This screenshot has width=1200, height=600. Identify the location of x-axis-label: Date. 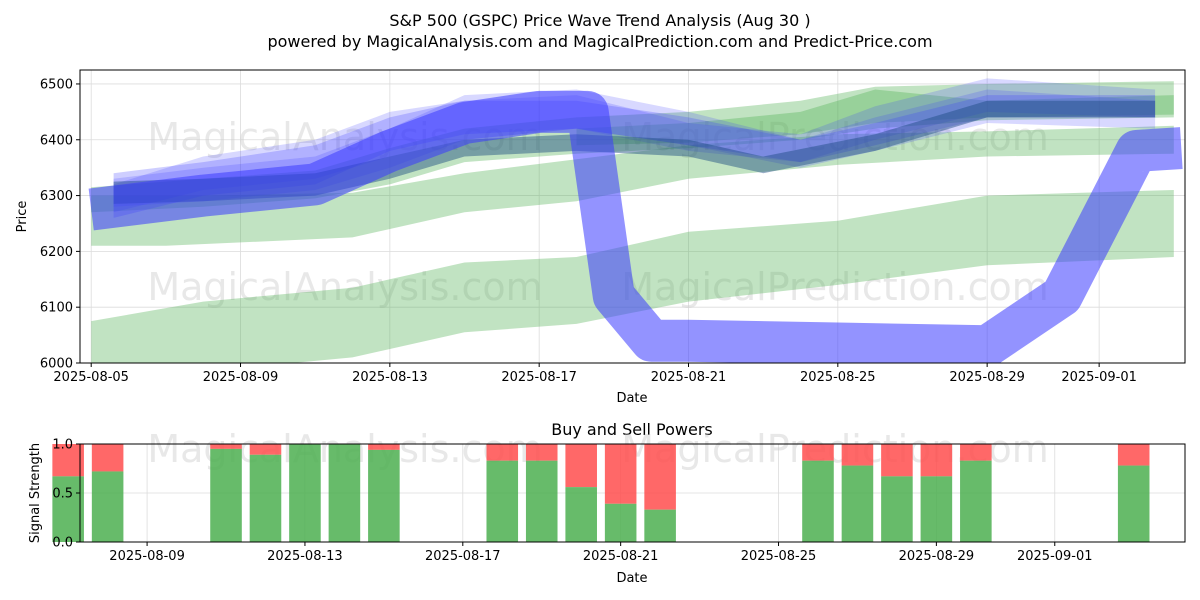
(631, 398).